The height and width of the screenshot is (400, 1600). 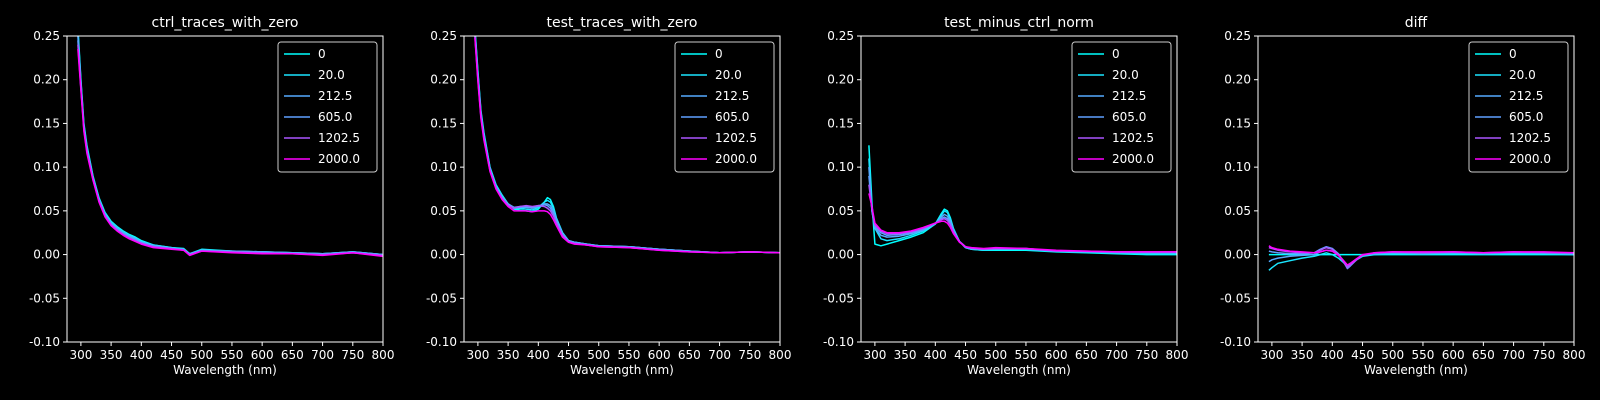 I want to click on y-tick-label: 0.20, so click(x=840, y=80).